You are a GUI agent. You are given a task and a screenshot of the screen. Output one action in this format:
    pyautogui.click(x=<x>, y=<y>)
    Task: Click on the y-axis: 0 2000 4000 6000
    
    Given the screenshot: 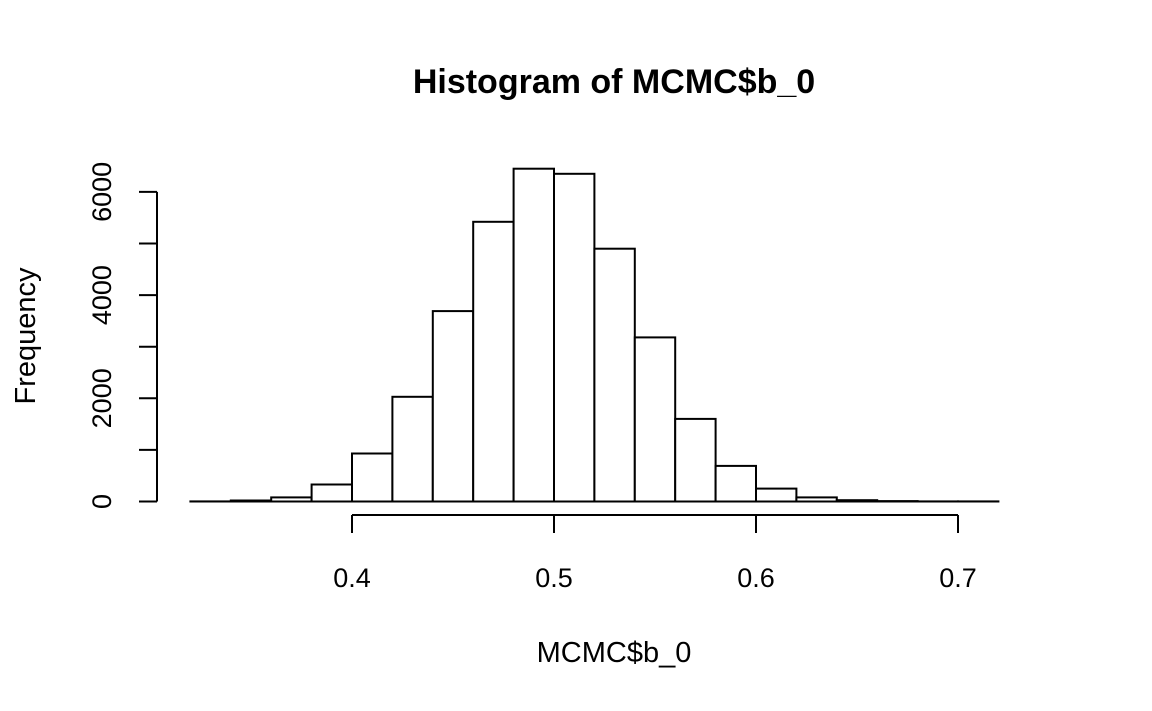 What is the action you would take?
    pyautogui.click(x=122, y=335)
    